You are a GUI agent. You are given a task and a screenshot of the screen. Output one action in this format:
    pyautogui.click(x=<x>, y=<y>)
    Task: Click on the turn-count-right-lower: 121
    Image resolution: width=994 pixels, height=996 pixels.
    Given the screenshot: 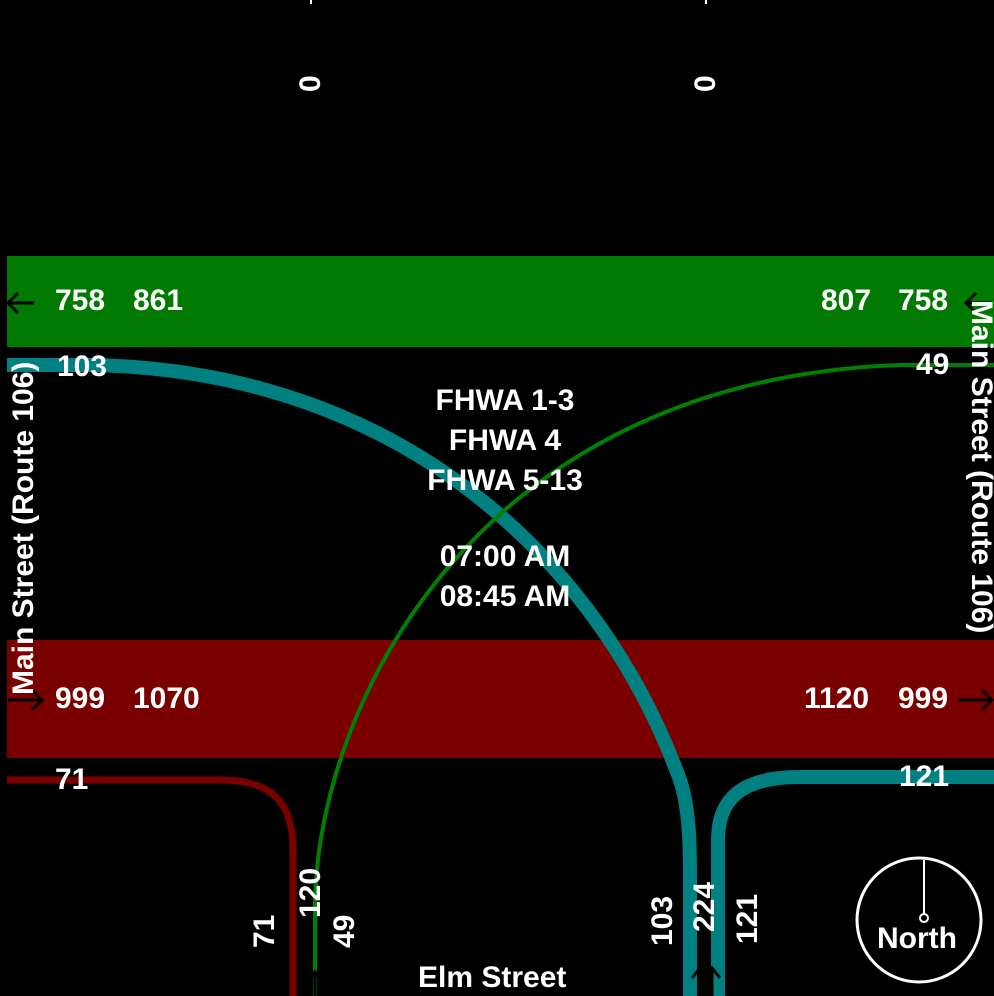 What is the action you would take?
    pyautogui.click(x=924, y=776)
    